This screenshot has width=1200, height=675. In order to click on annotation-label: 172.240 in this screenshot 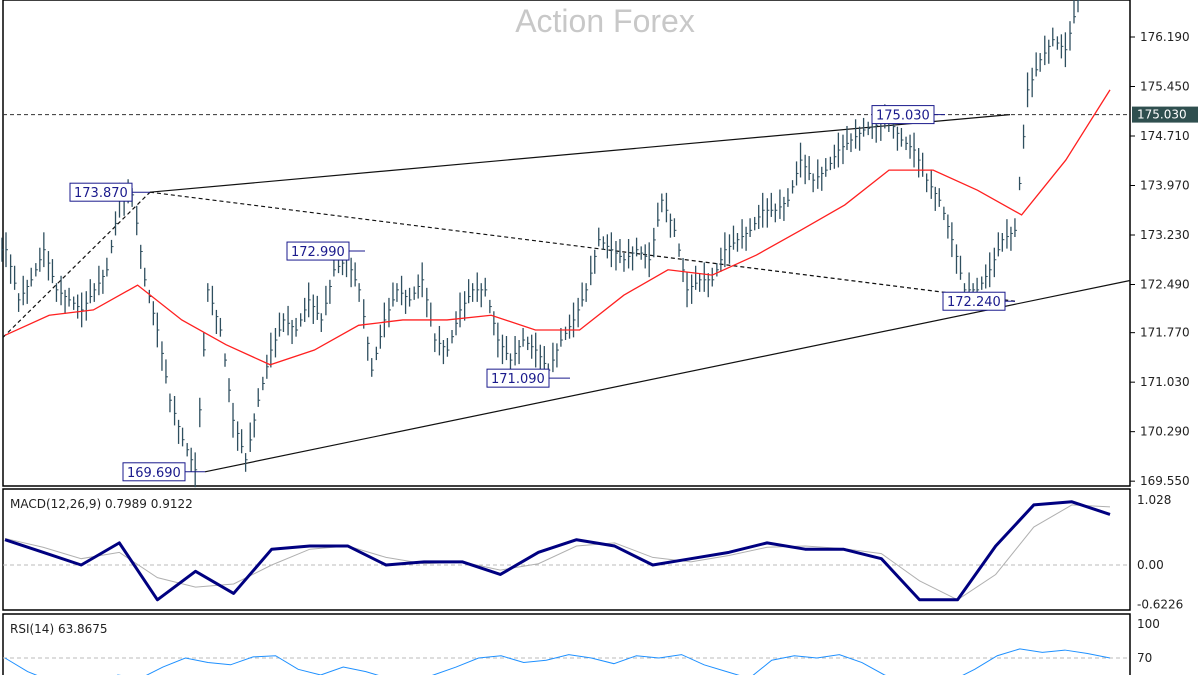, I will do `click(974, 302)`.